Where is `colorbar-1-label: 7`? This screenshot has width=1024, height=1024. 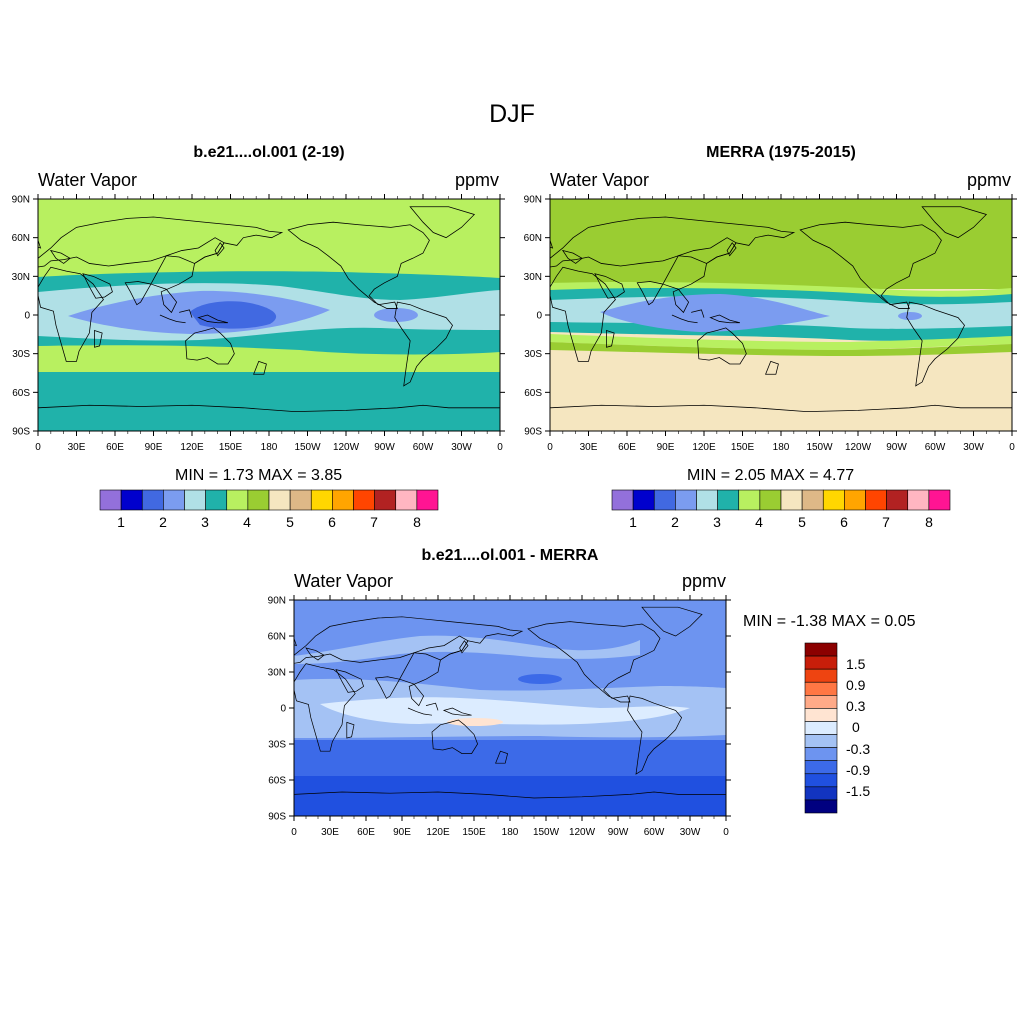
colorbar-1-label: 7 is located at coordinates (374, 522).